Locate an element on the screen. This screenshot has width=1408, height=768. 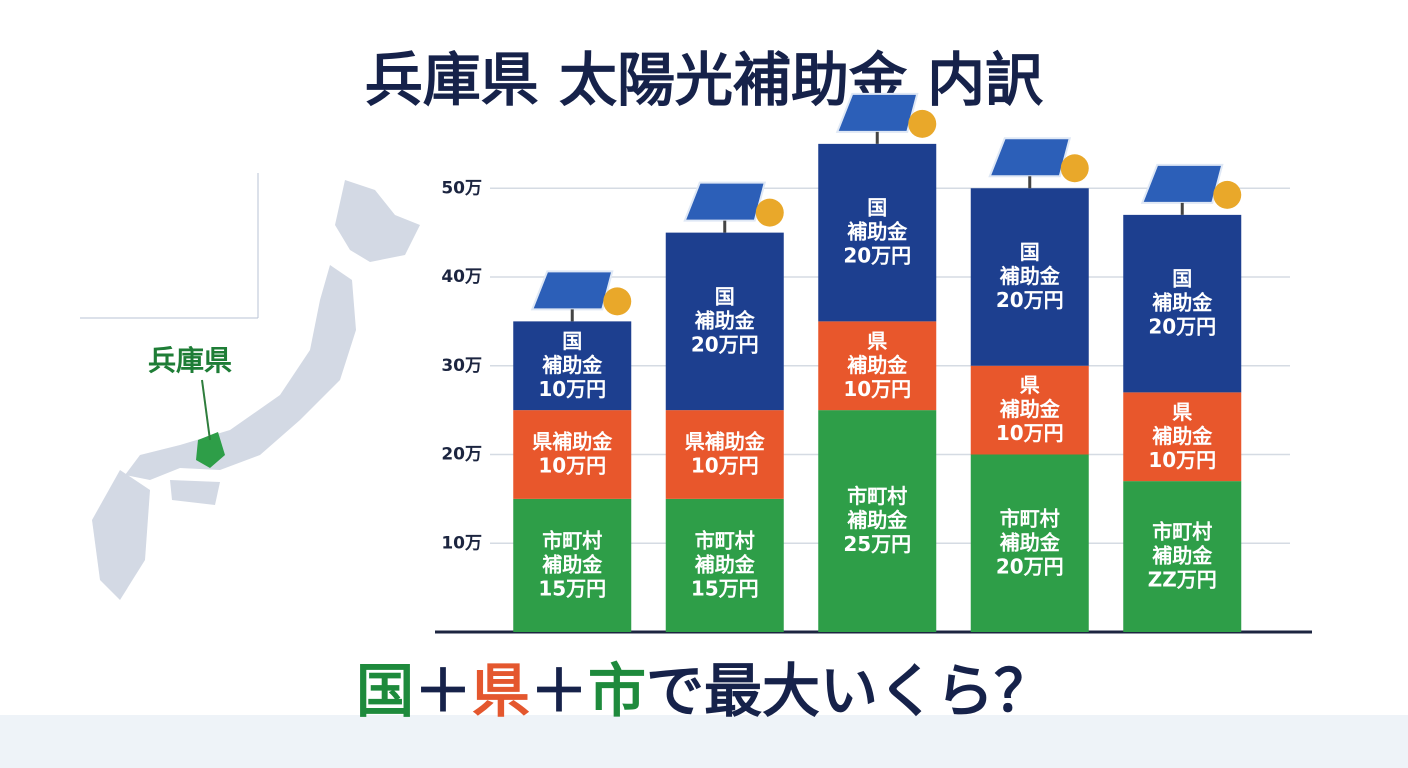
map-label: 兵庫県 is located at coordinates (190, 360).